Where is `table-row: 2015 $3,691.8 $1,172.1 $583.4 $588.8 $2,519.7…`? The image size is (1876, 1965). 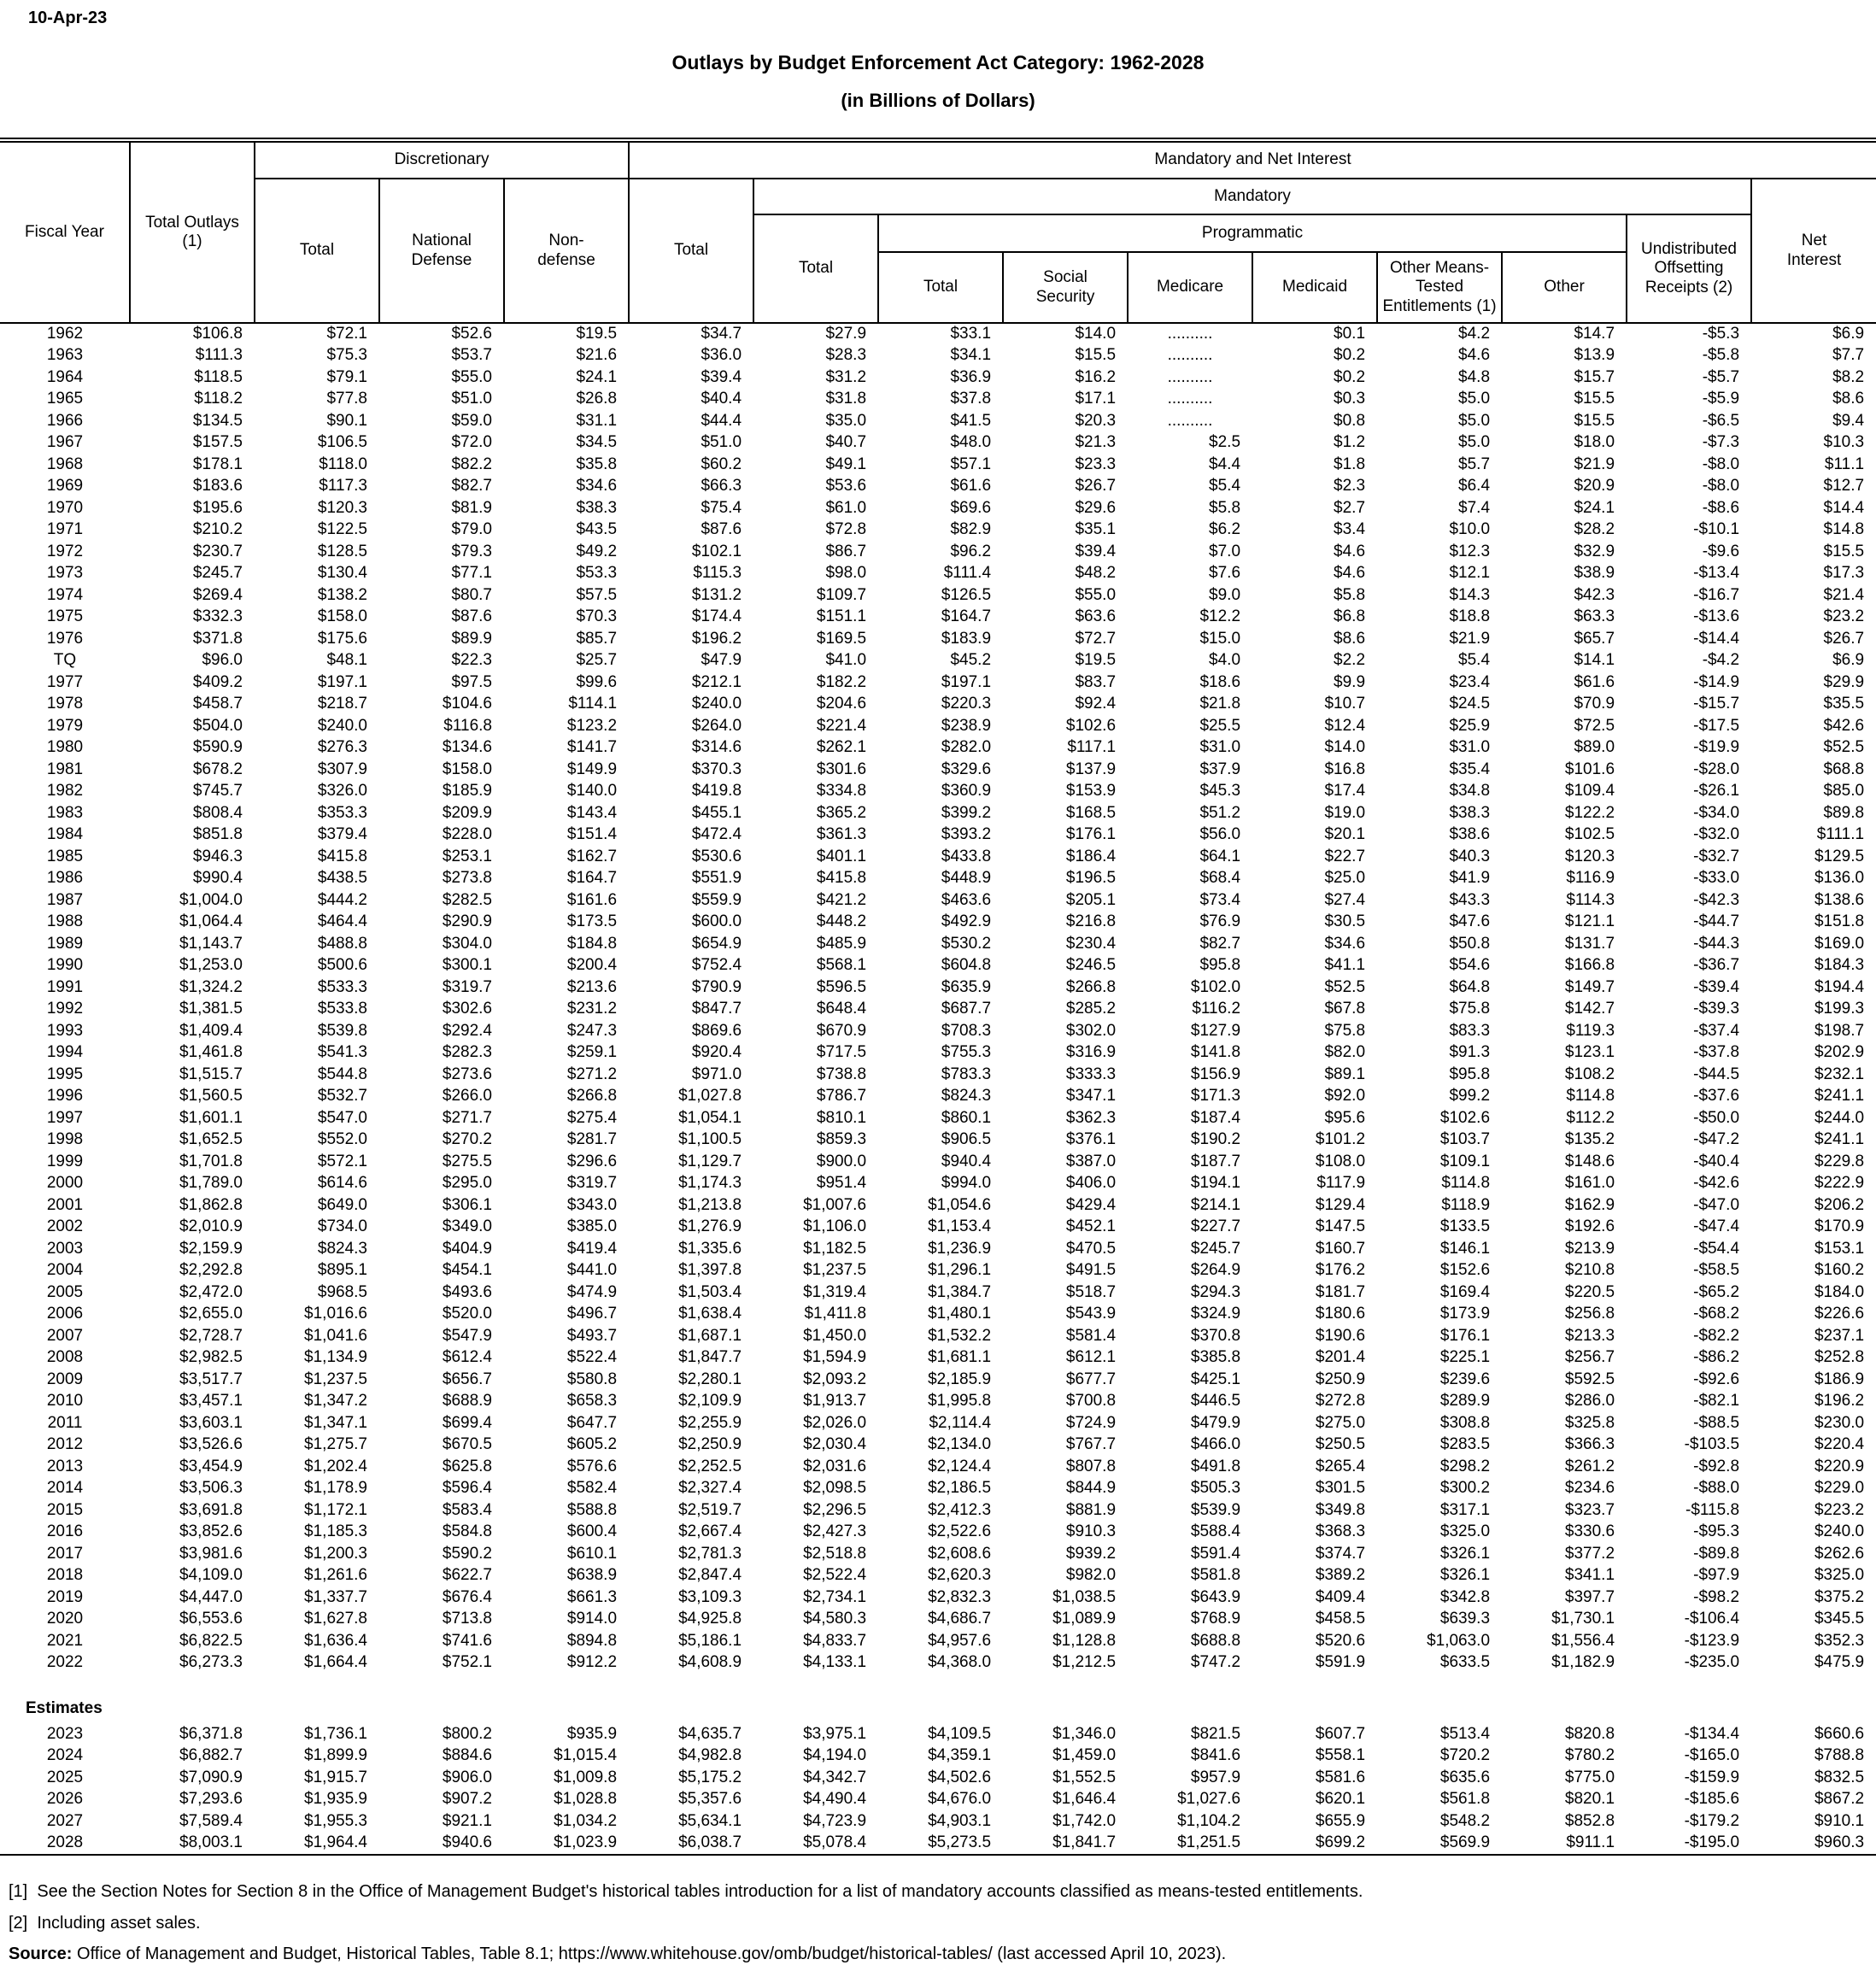
table-row: 2015 $3,691.8 $1,172.1 $583.4 $588.8 $2,519.7… is located at coordinates (938, 1510).